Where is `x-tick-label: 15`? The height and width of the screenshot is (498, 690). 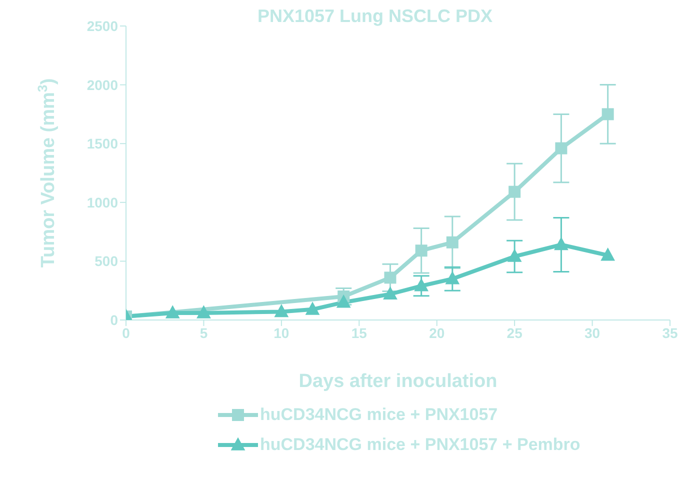 x-tick-label: 15 is located at coordinates (359, 332).